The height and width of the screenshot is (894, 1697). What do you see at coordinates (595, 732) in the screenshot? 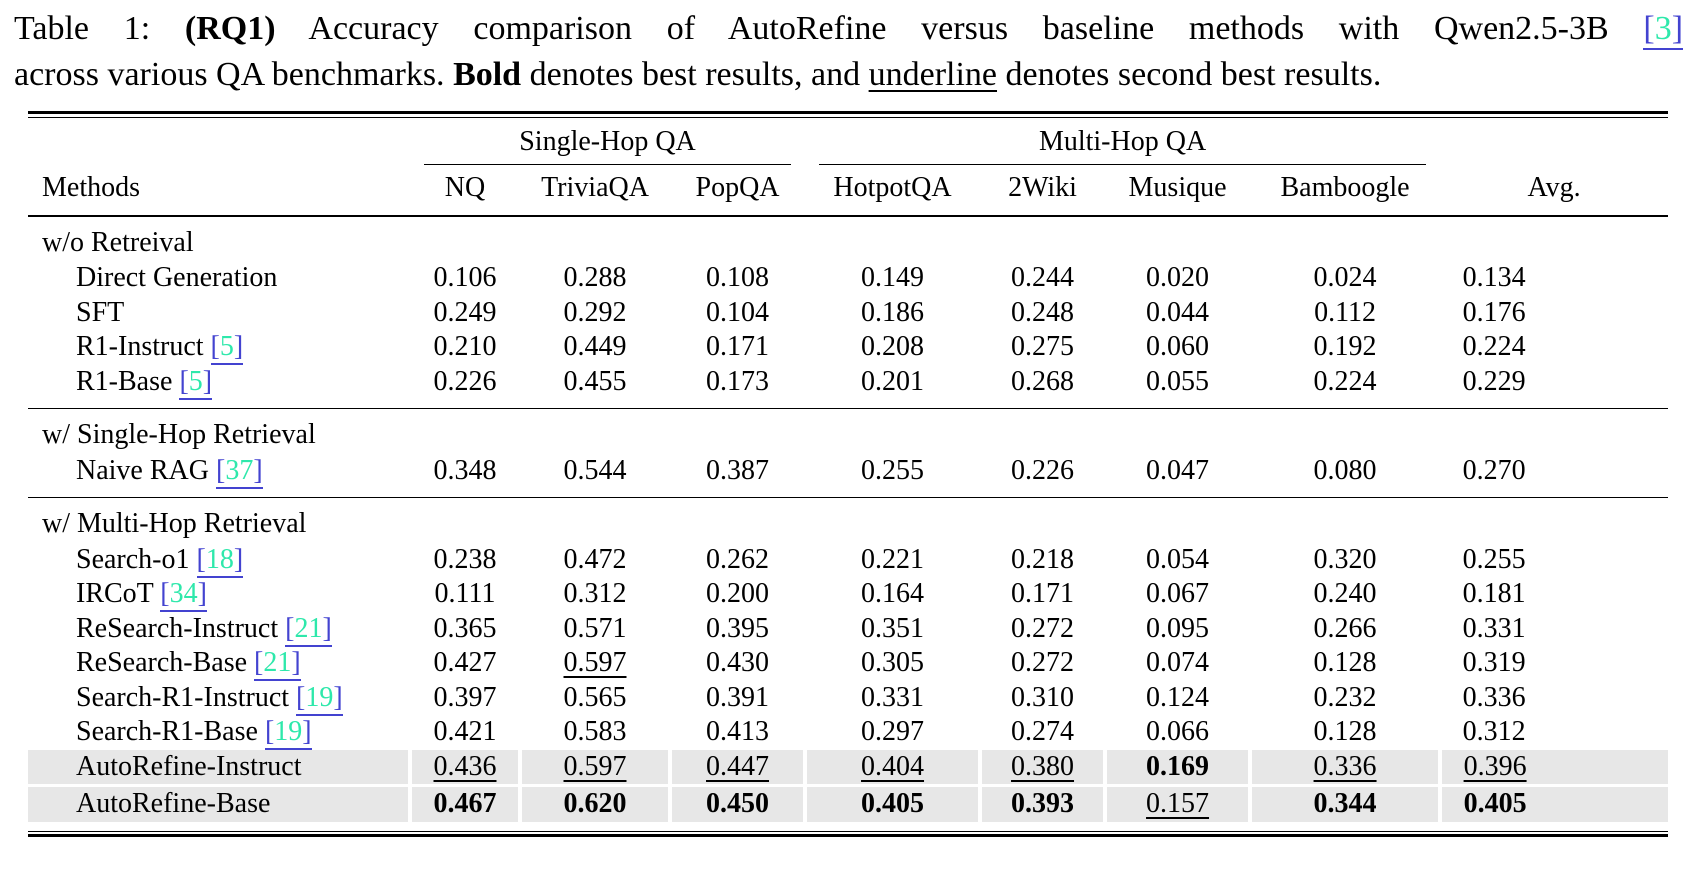
I see `cell-value: 0.583` at bounding box center [595, 732].